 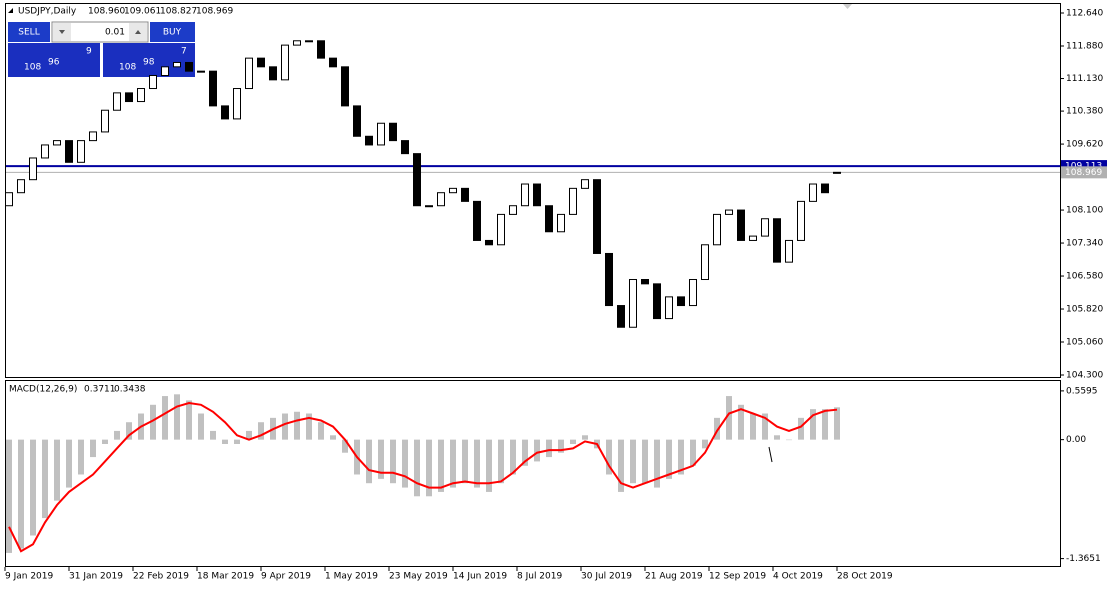 I want to click on price-tag, so click(x=1084, y=172).